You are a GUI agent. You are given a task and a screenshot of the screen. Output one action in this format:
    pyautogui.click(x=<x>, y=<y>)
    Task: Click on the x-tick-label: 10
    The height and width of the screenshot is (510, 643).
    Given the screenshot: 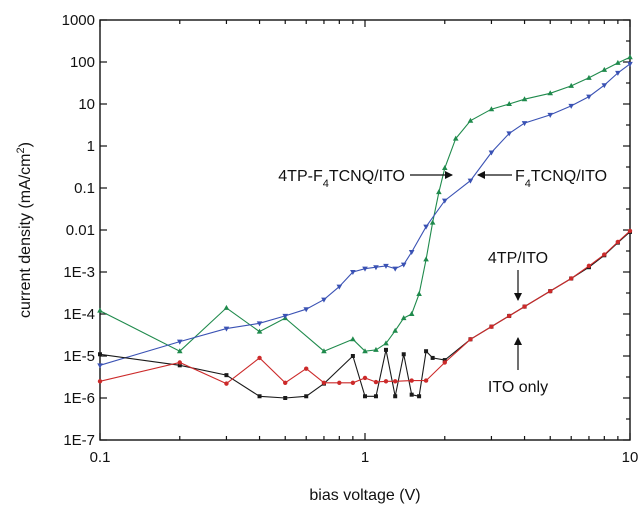 What is the action you would take?
    pyautogui.click(x=630, y=457)
    